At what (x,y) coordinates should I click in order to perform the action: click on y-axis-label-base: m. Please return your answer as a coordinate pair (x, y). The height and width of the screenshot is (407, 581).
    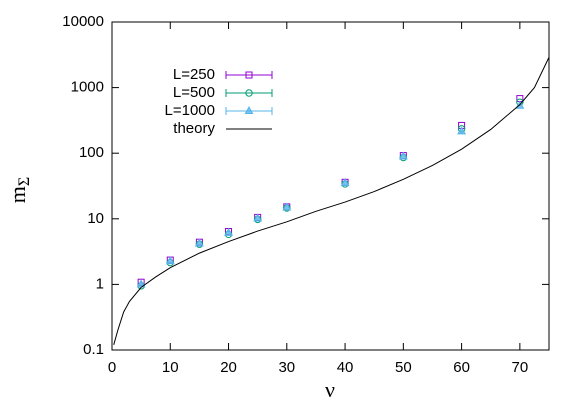
    Looking at the image, I should click on (17, 194).